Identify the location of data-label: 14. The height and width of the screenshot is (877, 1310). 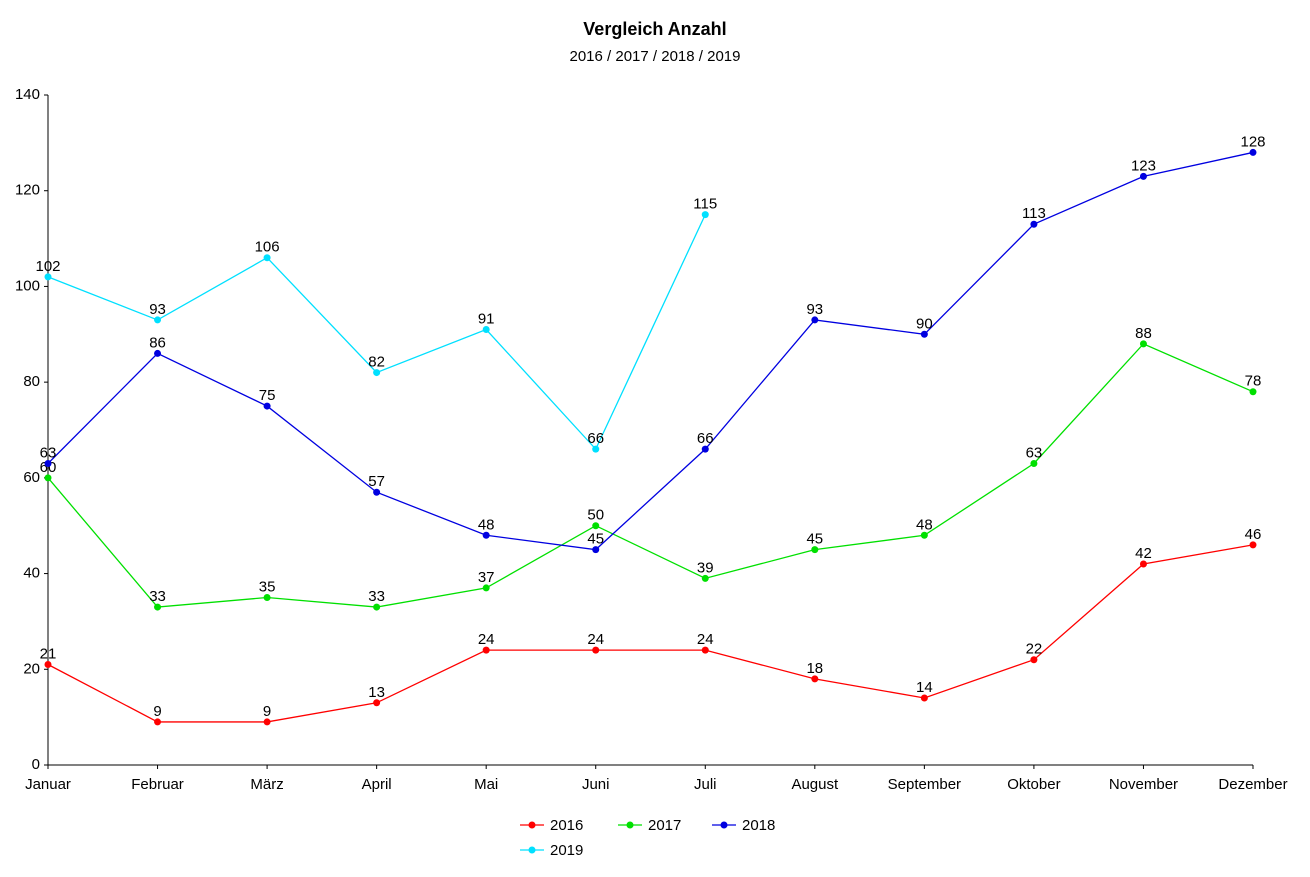
(924, 687).